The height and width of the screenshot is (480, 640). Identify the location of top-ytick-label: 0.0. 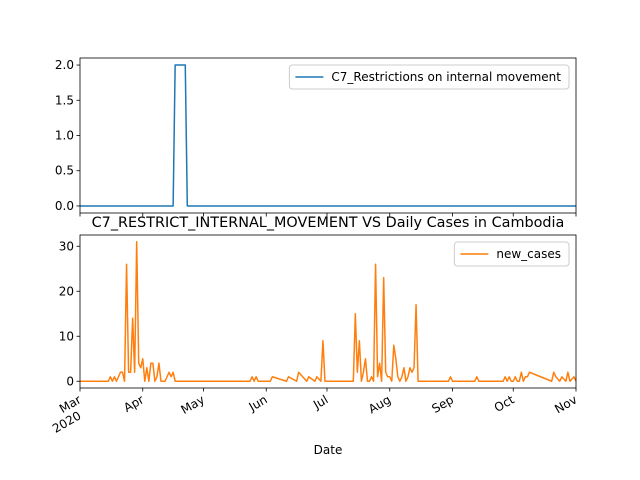
(64, 206).